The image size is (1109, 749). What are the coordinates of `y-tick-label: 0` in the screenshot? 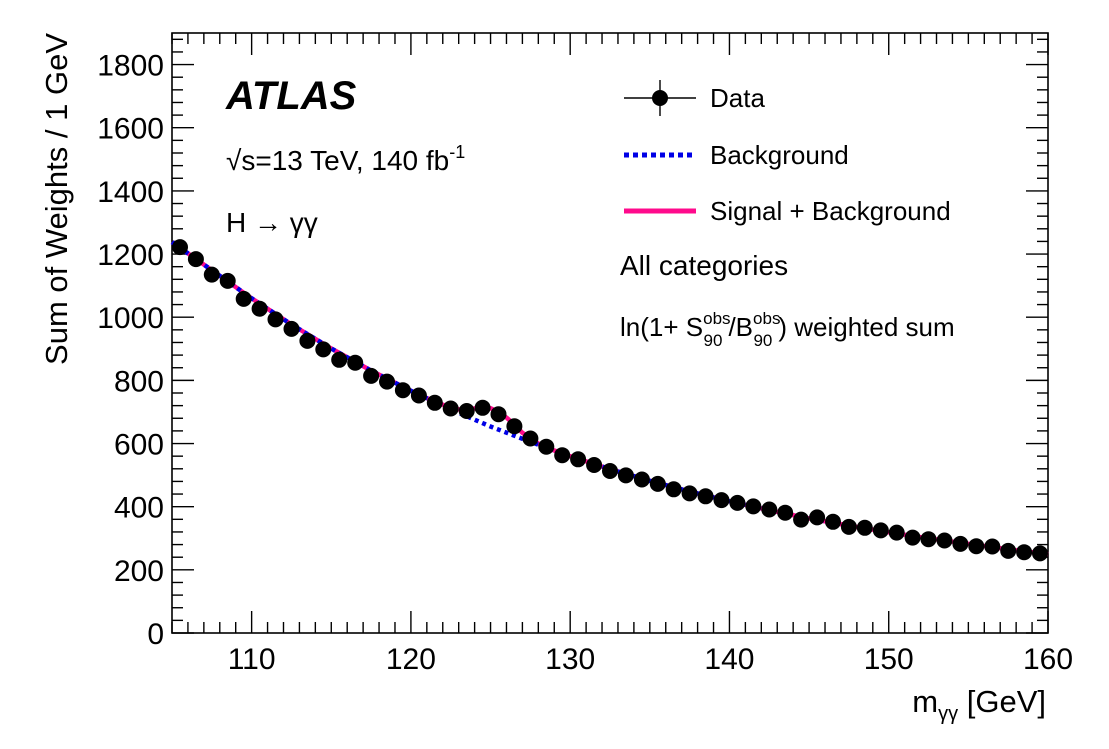 It's located at (155, 634).